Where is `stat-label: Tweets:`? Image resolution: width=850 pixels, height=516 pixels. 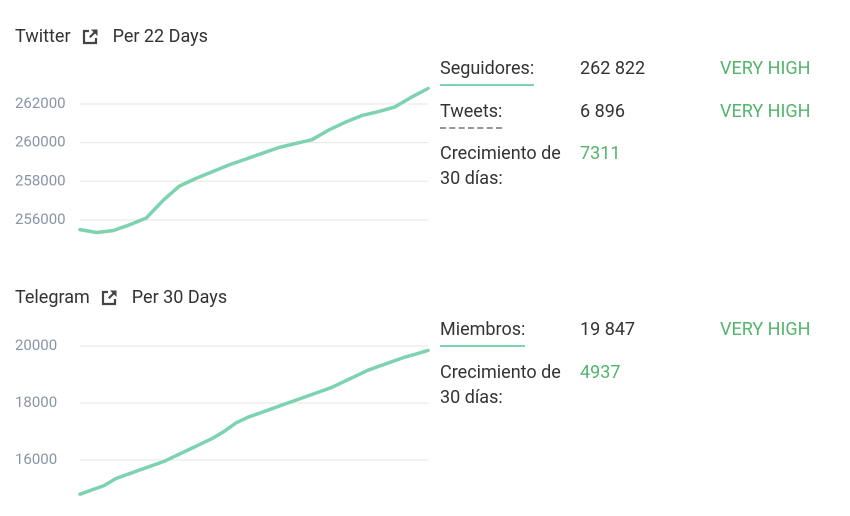
stat-label: Tweets: is located at coordinates (471, 114).